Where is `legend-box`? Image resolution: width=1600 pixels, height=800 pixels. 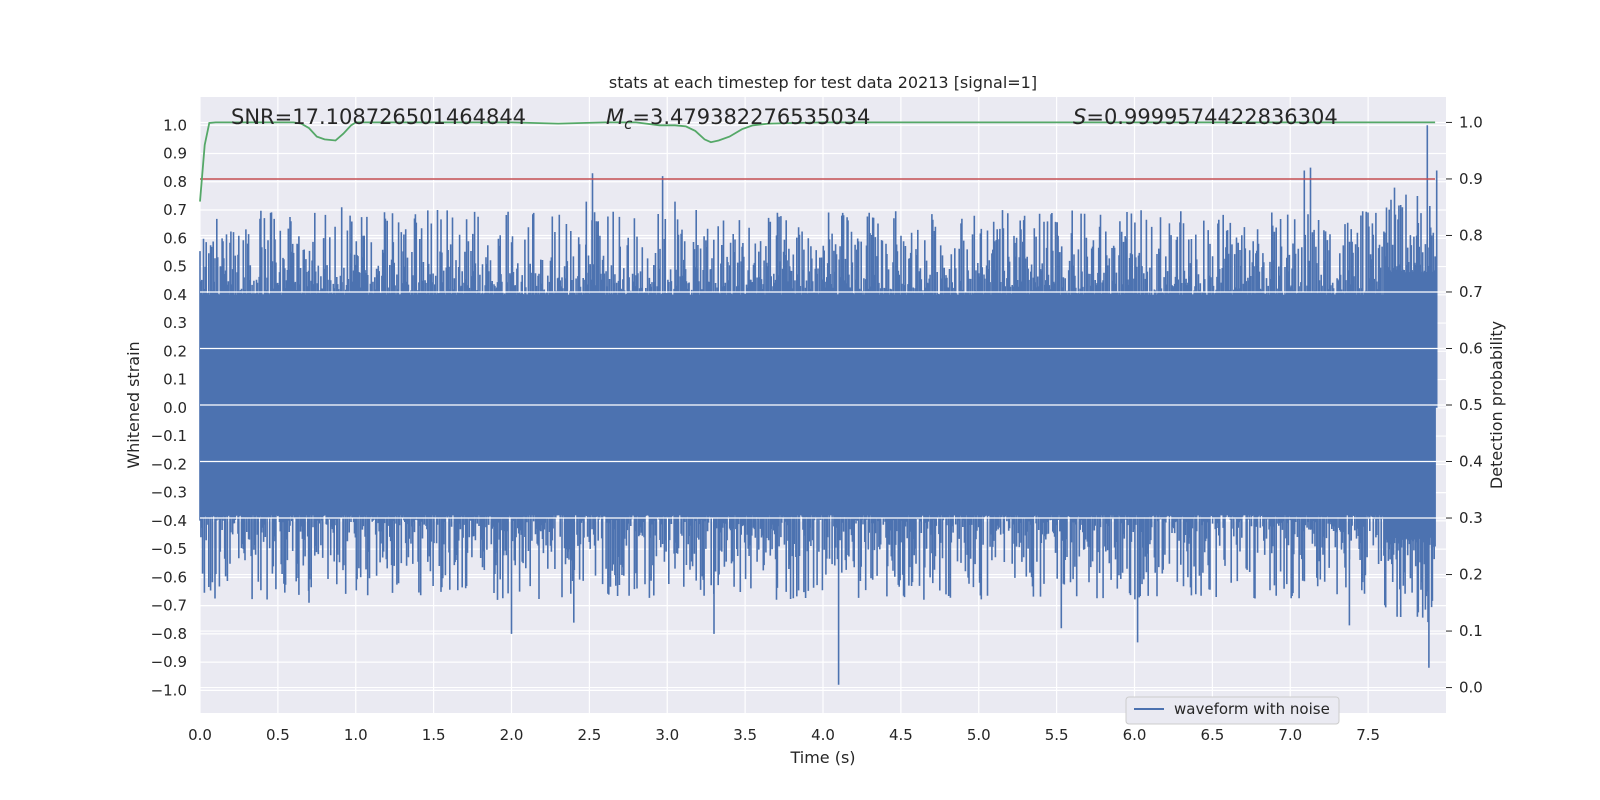
legend-box is located at coordinates (1232, 710).